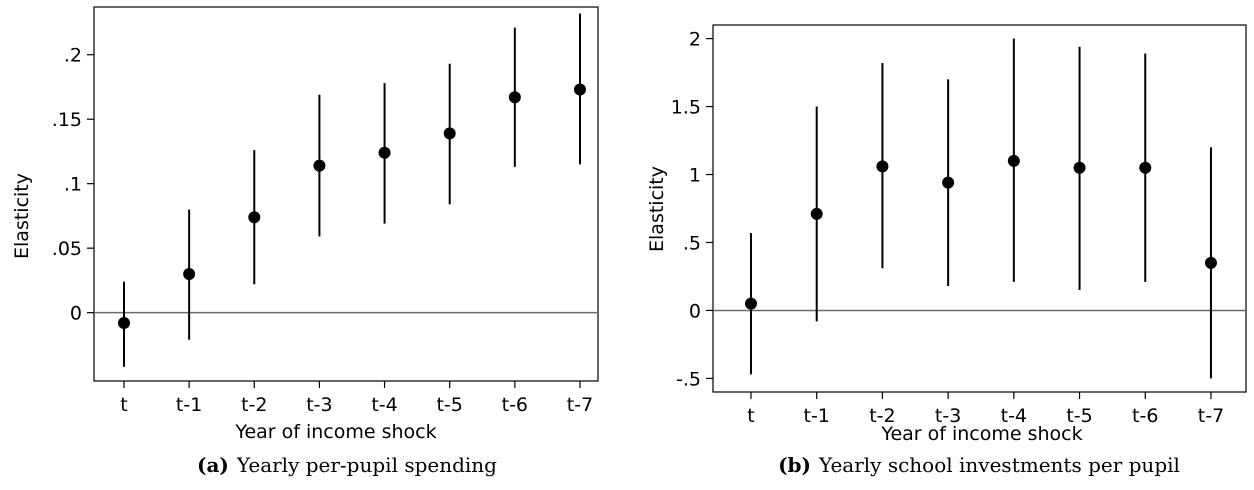 Image resolution: width=1254 pixels, height=490 pixels. I want to click on panel-a-y-tick-label: .2, so click(73, 56).